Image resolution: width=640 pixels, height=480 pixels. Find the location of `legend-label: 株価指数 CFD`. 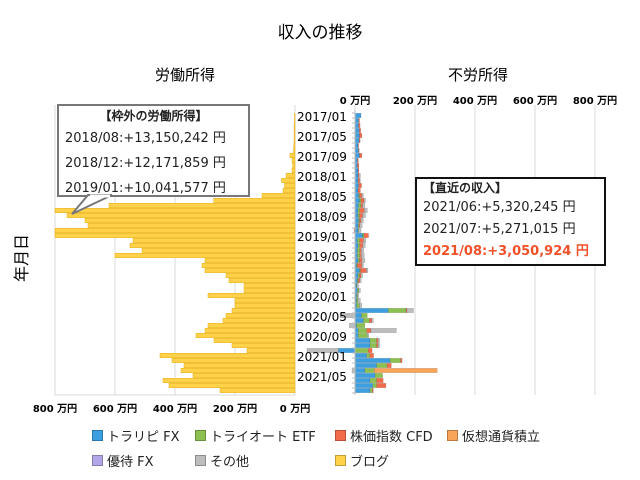

legend-label: 株価指数 CFD is located at coordinates (391, 437).